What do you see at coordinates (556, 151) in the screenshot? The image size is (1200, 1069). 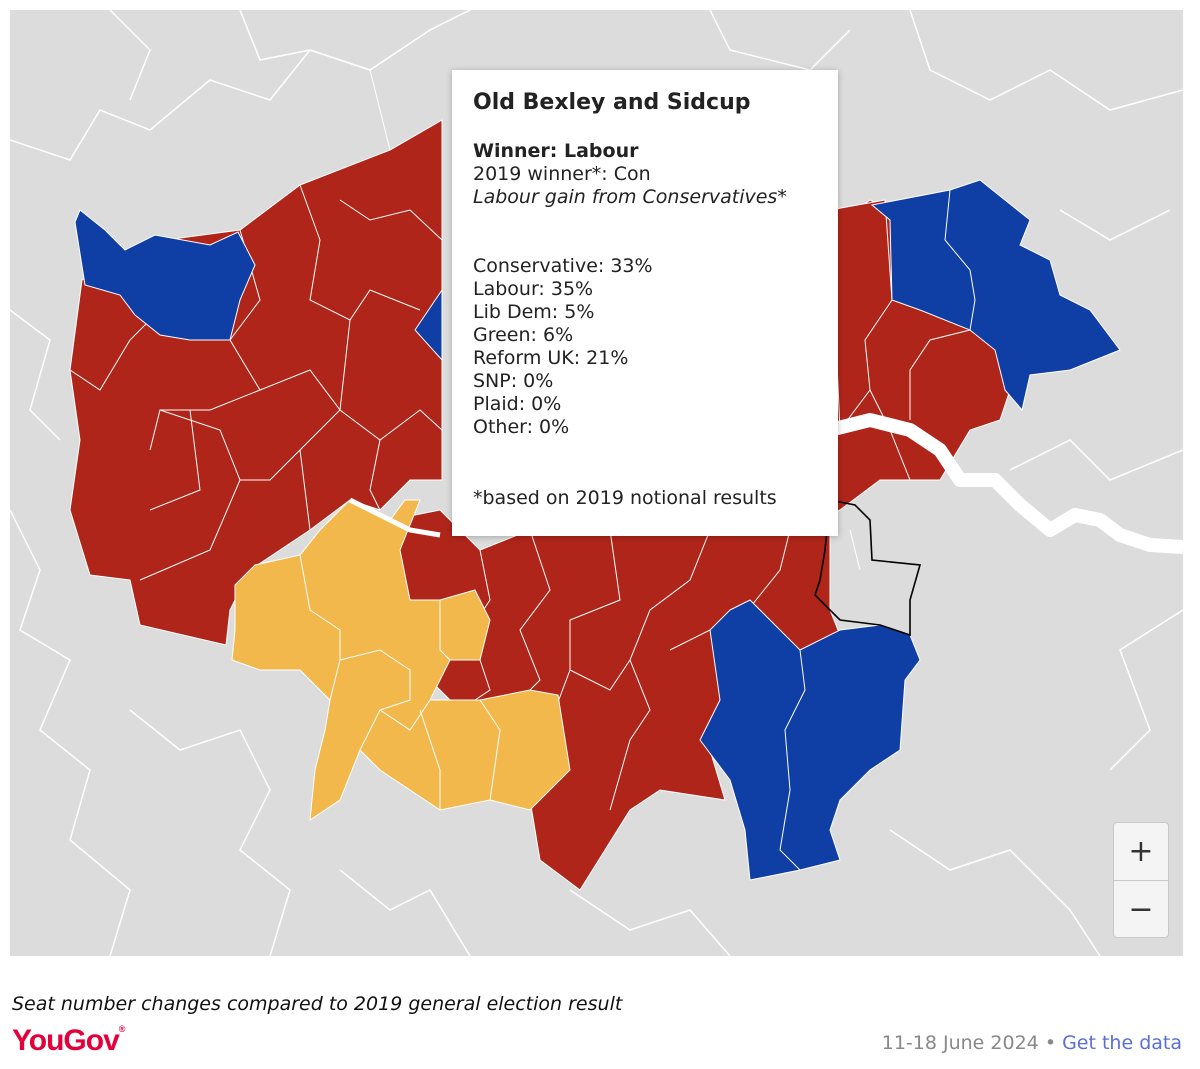 I see `tooltip-winner: Winner: Labour` at bounding box center [556, 151].